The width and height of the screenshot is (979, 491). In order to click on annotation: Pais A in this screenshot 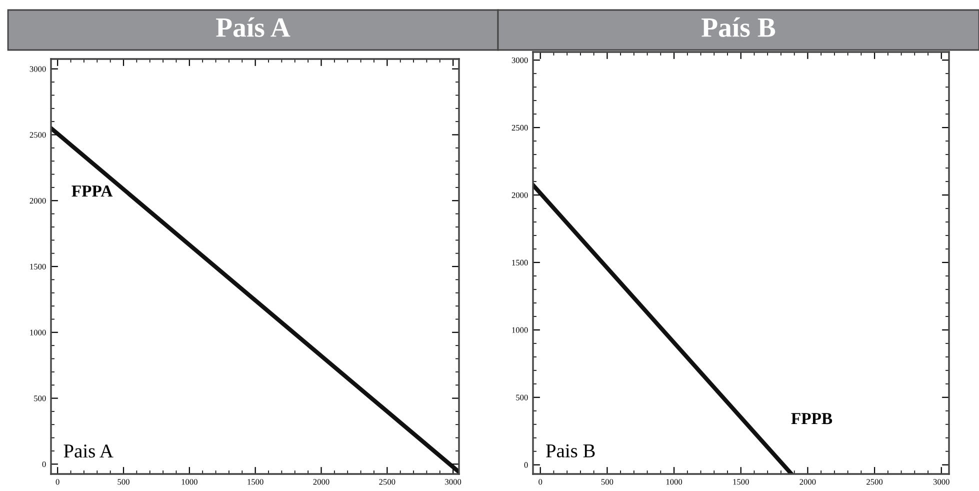, I will do `click(89, 451)`.